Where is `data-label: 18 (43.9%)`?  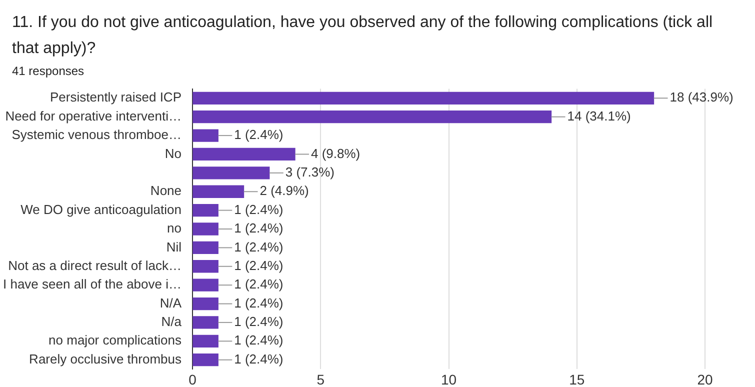
data-label: 18 (43.9%) is located at coordinates (702, 97).